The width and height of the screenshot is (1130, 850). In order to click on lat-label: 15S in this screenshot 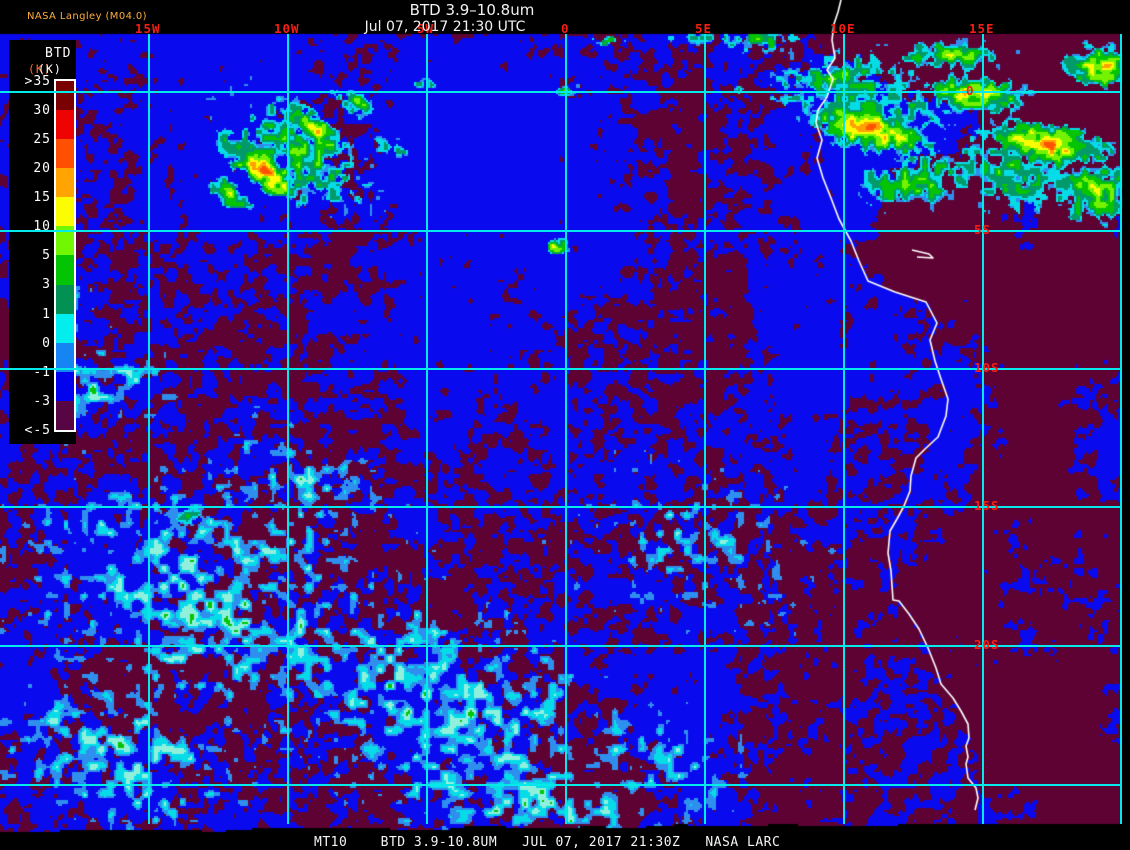, I will do `click(987, 505)`.